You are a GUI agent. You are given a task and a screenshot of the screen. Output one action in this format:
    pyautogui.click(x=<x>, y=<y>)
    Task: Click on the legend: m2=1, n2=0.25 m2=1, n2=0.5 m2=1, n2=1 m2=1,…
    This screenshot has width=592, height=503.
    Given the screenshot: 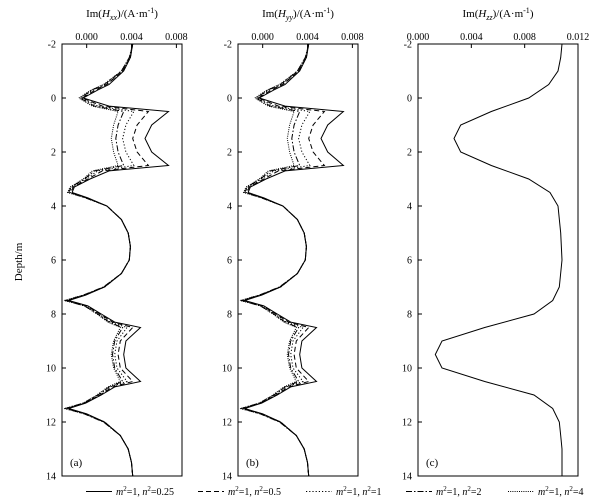 What is the action you would take?
    pyautogui.click(x=335, y=491)
    